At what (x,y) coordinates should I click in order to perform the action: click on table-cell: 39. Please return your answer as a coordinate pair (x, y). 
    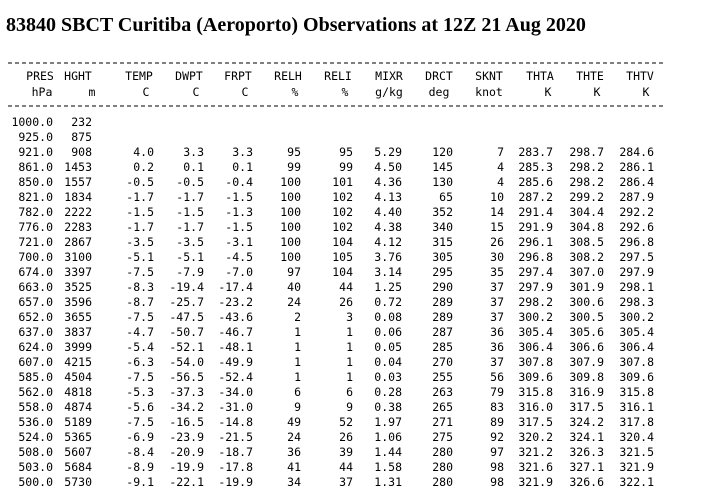
    Looking at the image, I should click on (346, 452).